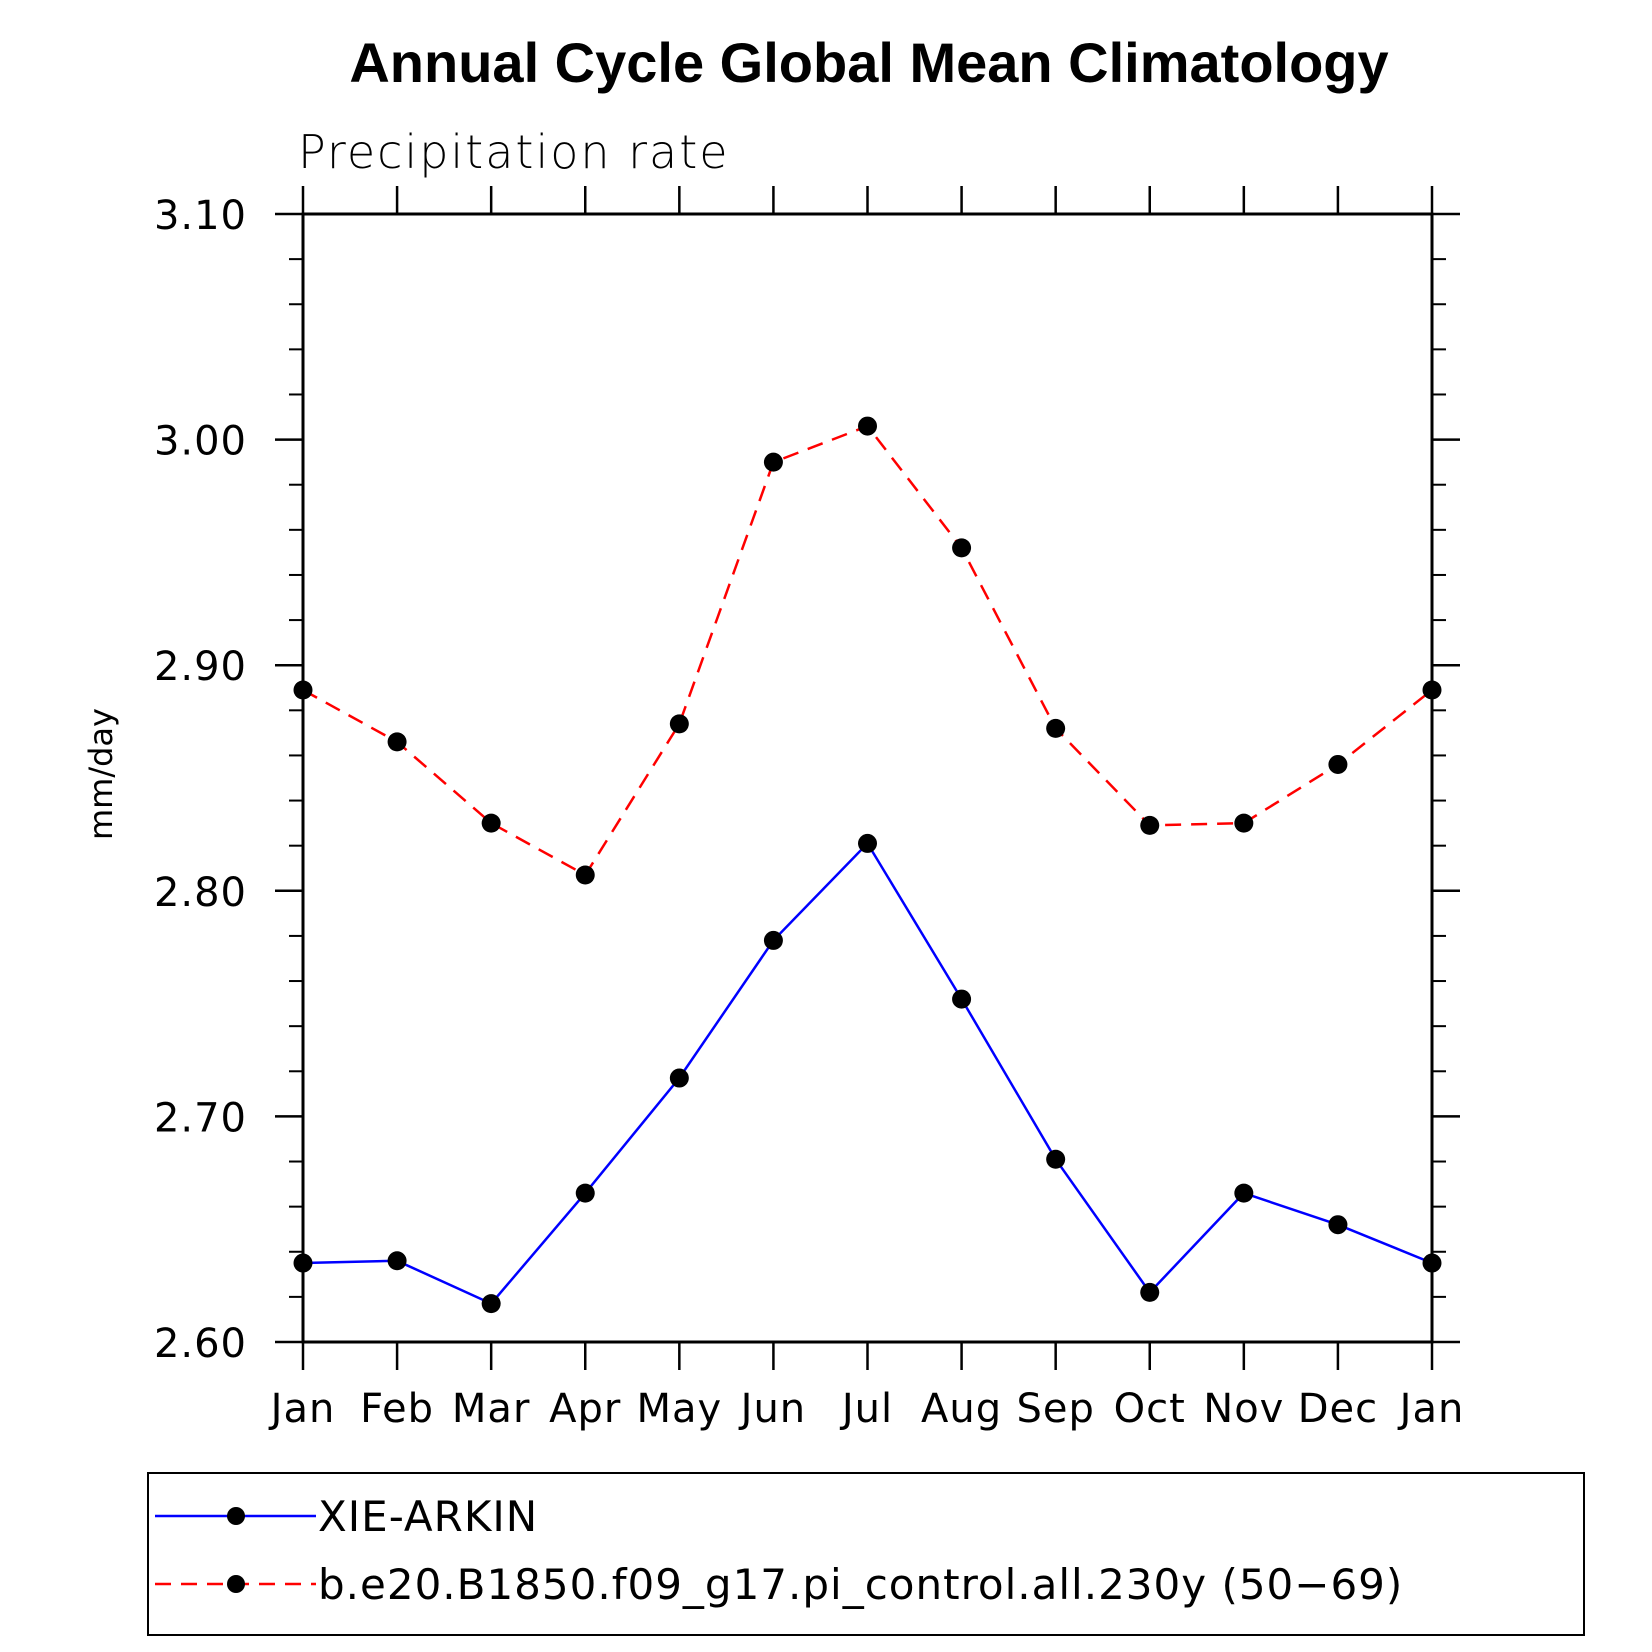 Image resolution: width=1652 pixels, height=1652 pixels. I want to click on x-tick-label: Feb, so click(397, 1409).